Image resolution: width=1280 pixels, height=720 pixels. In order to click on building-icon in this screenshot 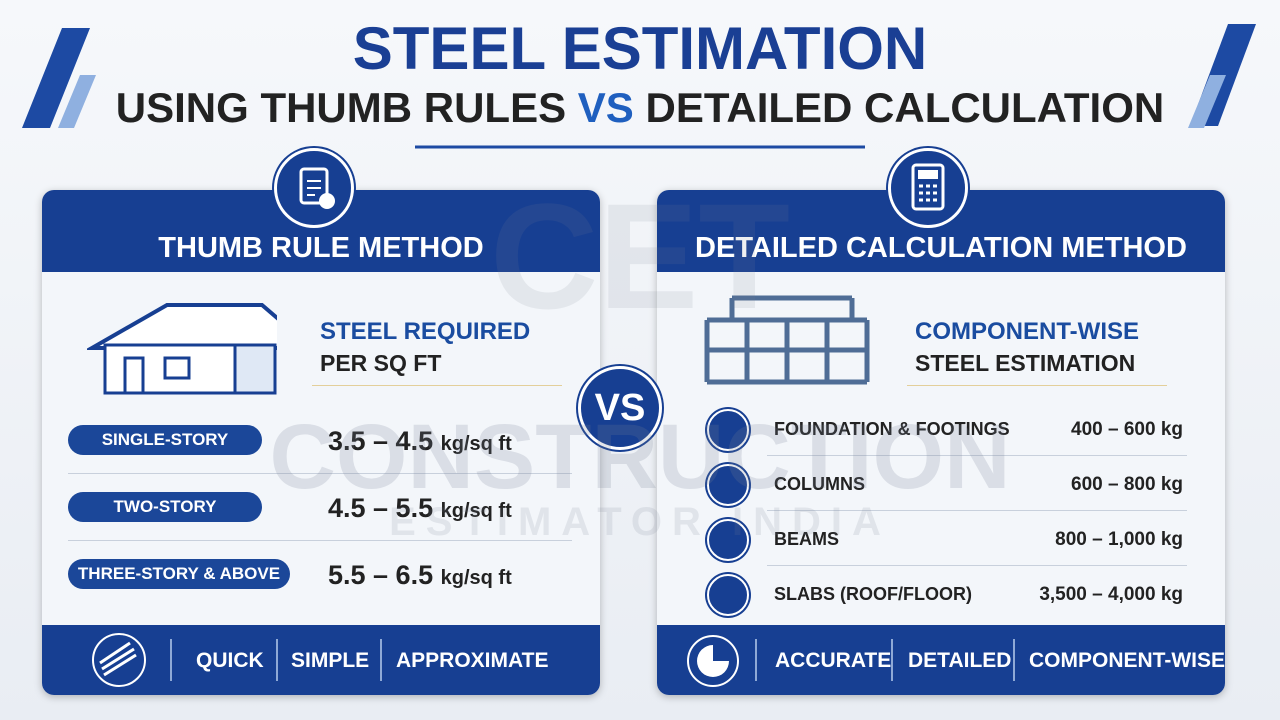, I will do `click(787, 340)`.